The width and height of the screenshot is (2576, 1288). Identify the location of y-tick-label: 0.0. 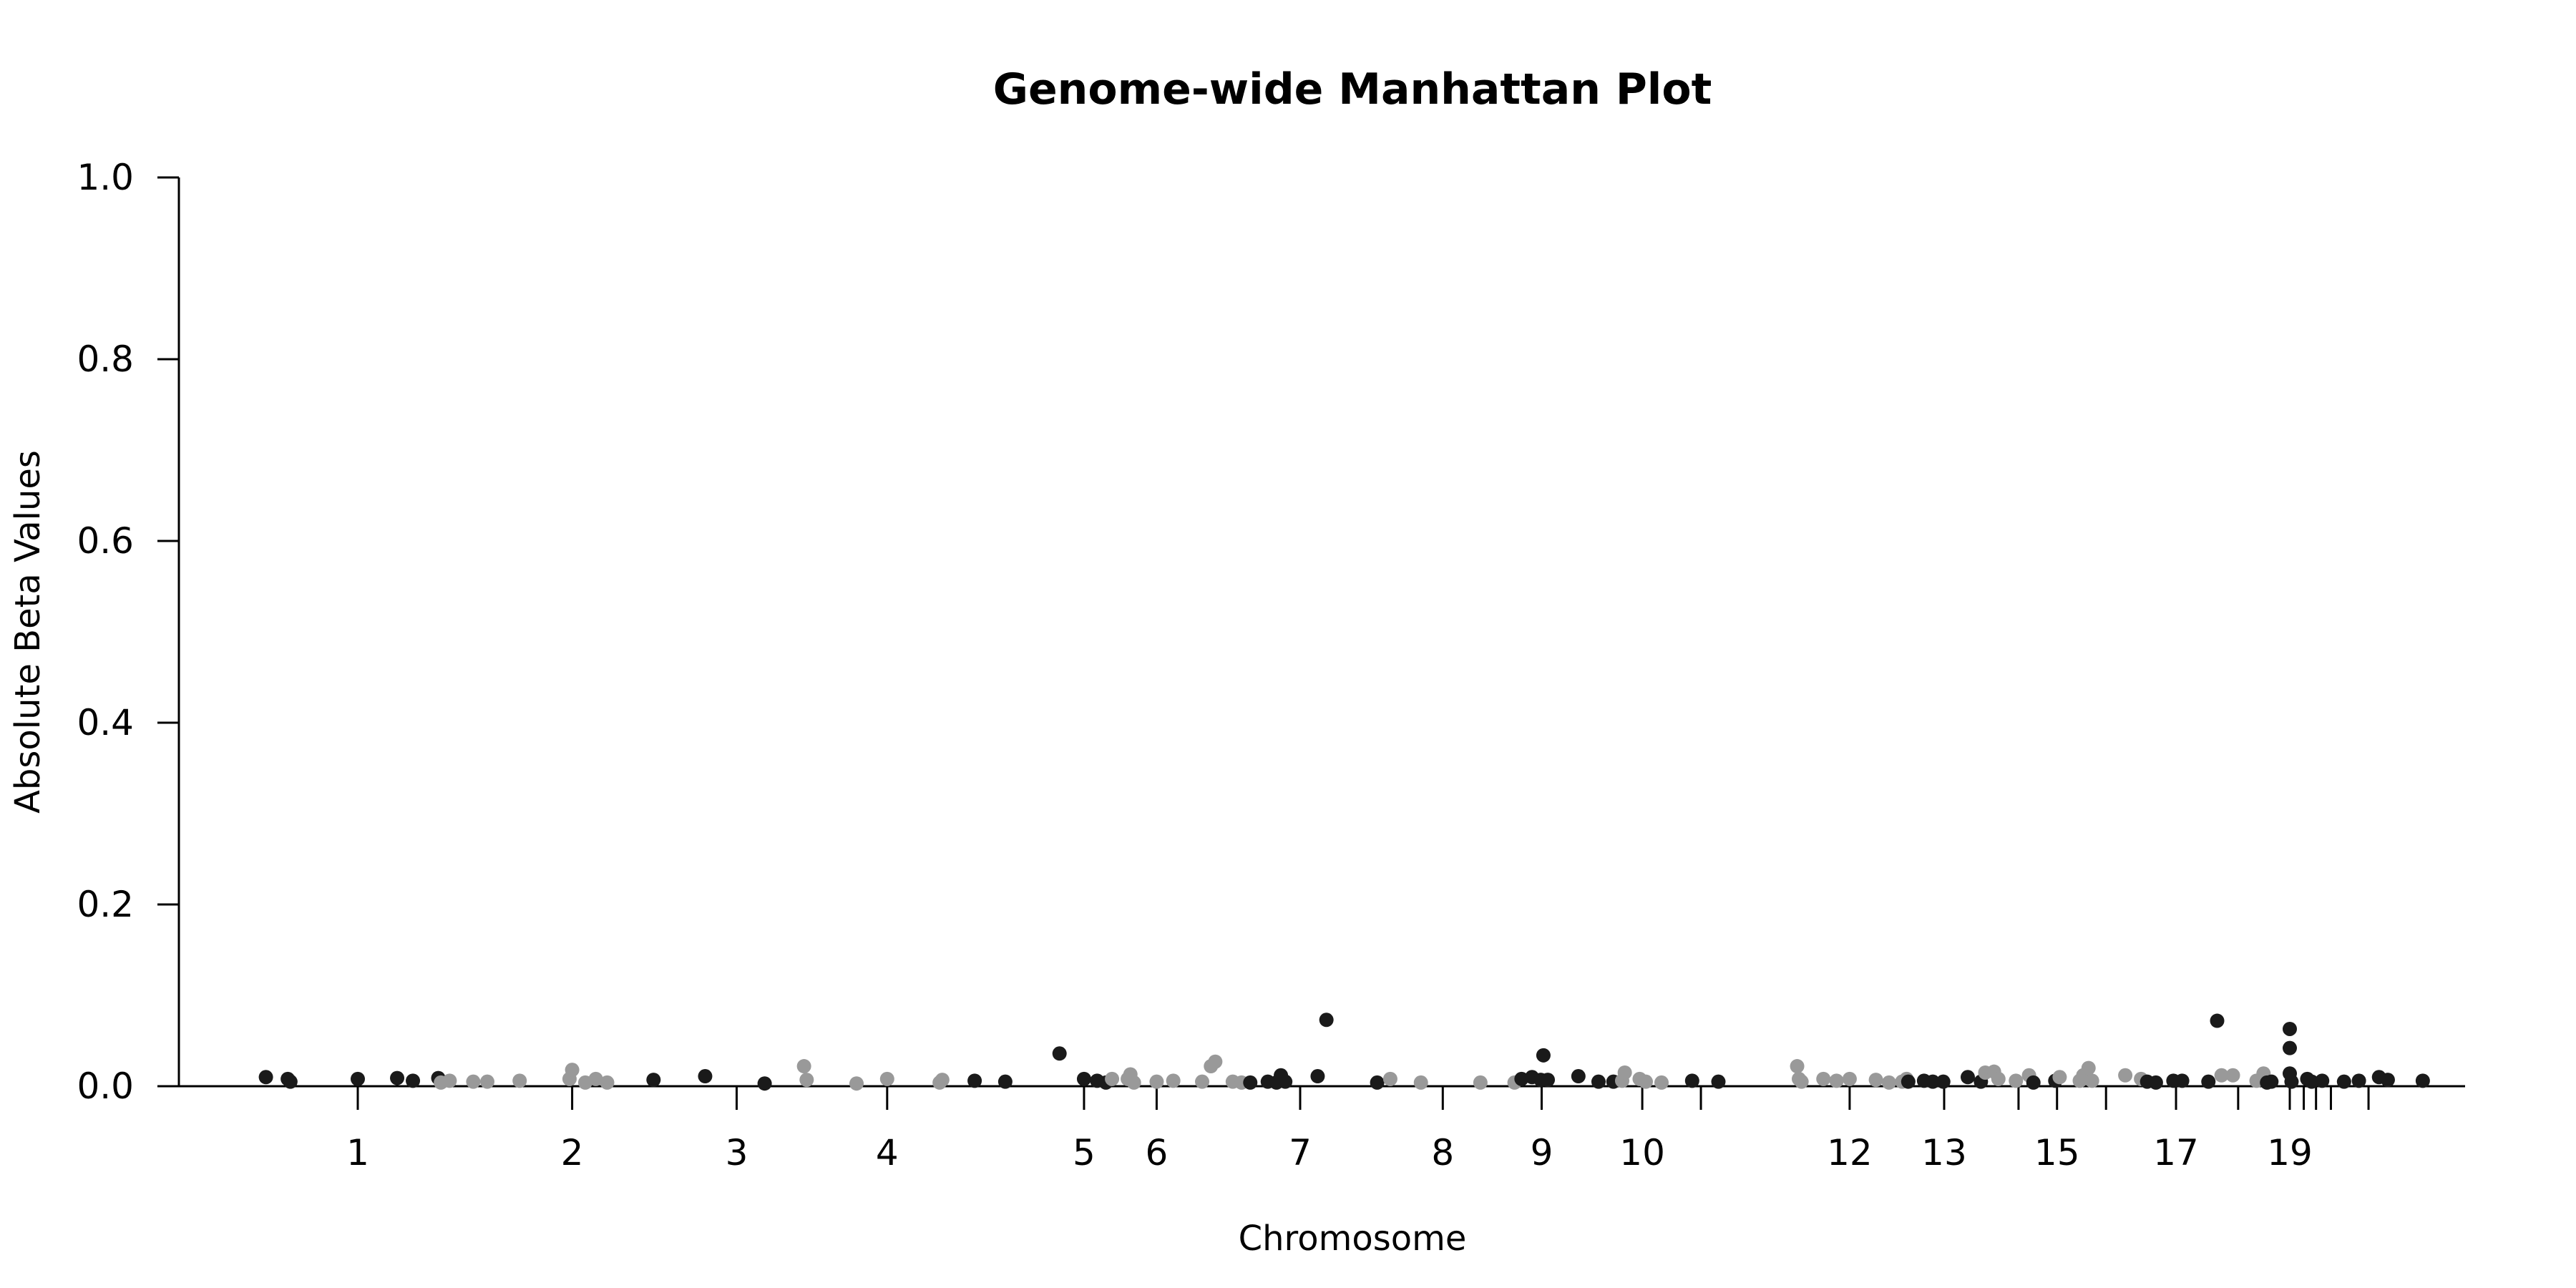
(105, 1086).